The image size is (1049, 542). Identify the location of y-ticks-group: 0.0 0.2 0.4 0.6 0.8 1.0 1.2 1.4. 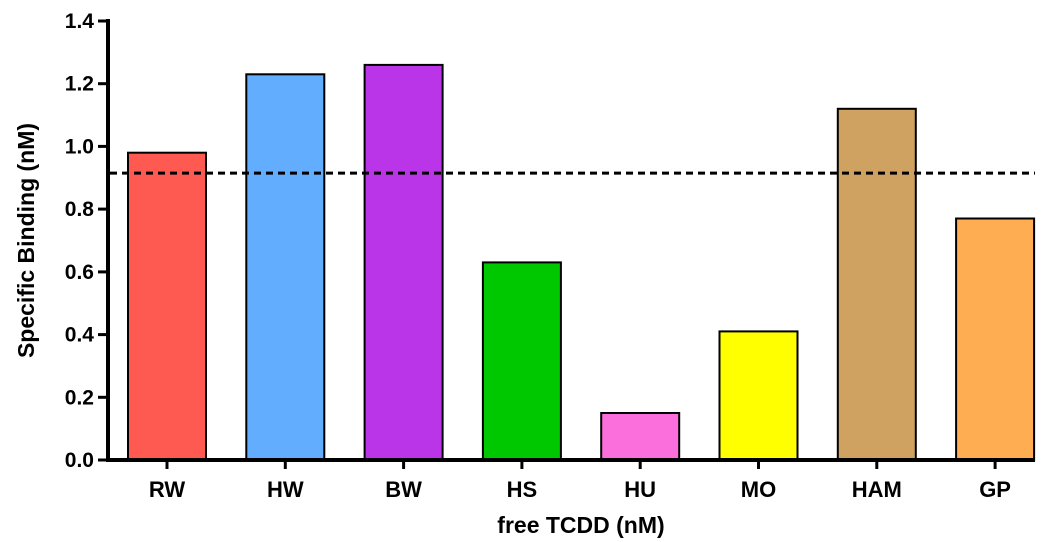
(86, 241).